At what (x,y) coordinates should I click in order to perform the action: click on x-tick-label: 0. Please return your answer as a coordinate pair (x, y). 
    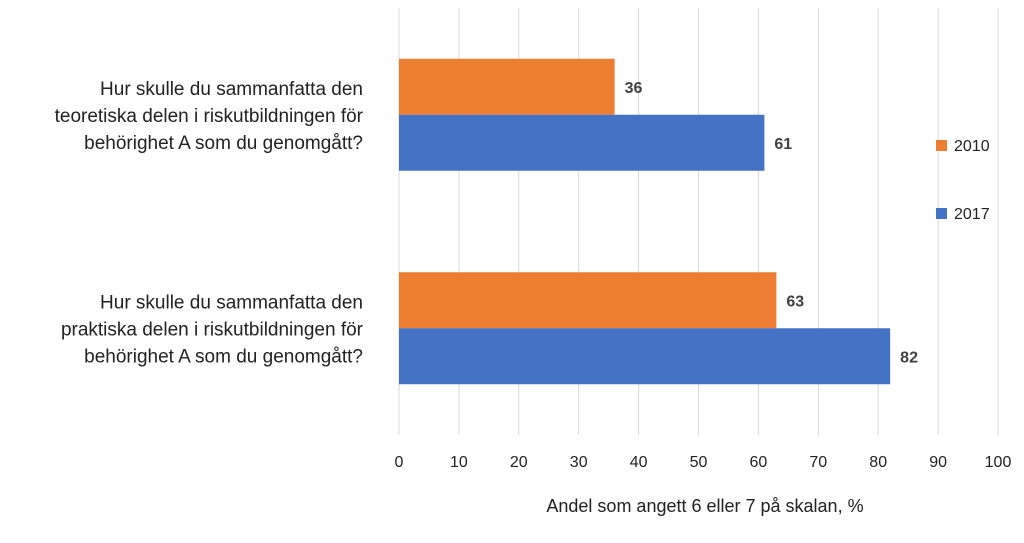
    Looking at the image, I should click on (399, 462).